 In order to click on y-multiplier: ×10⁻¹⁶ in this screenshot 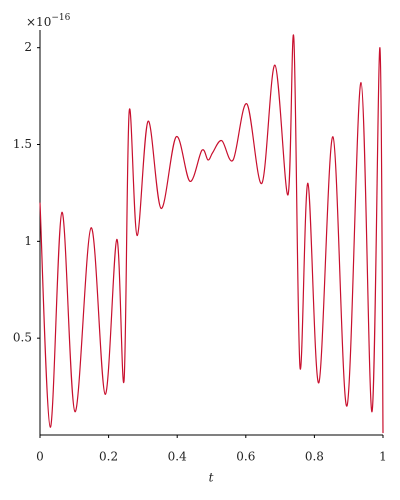, I will do `click(48, 21)`.